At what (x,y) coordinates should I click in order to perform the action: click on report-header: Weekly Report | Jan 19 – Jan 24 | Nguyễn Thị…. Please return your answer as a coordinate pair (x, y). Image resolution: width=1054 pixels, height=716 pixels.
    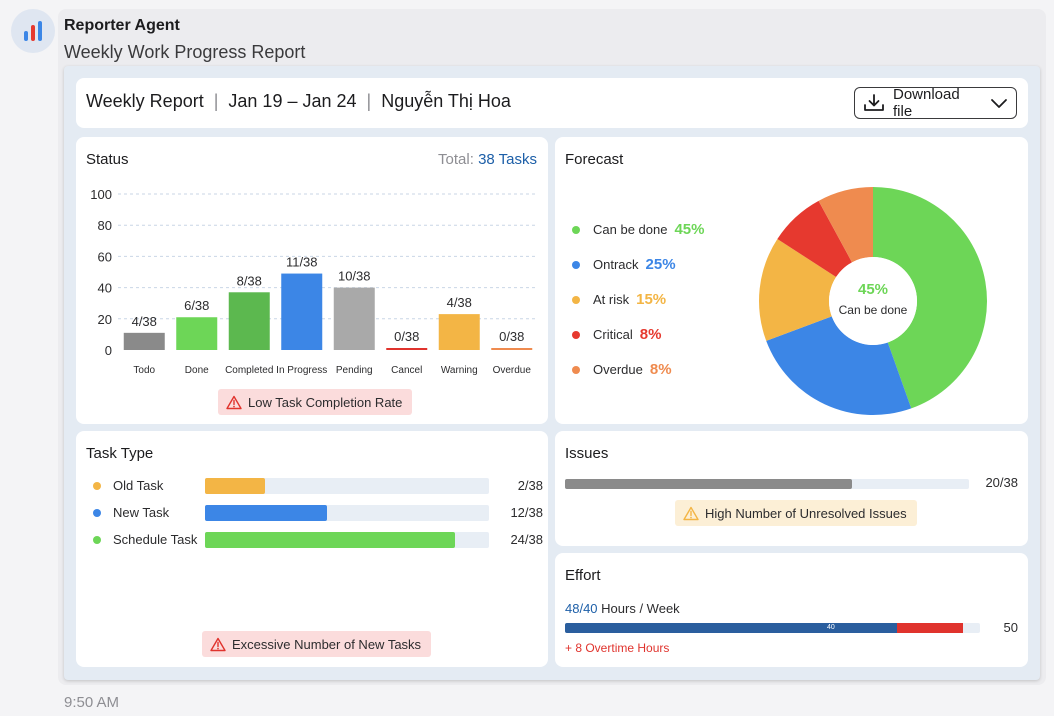
    Looking at the image, I should click on (552, 103).